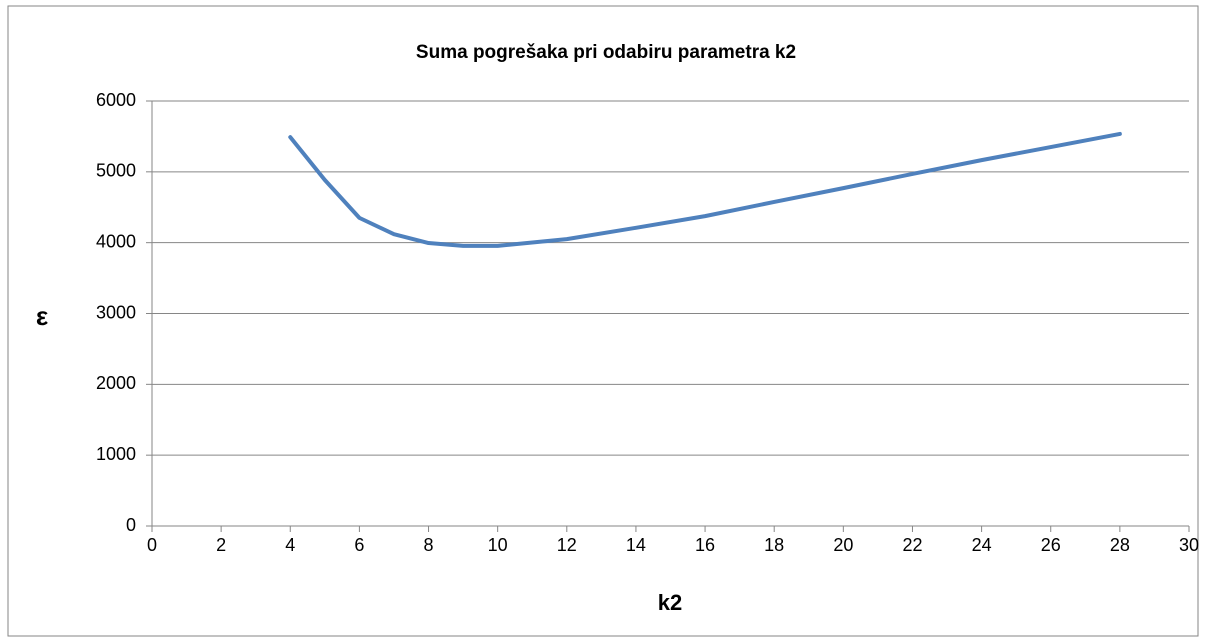 Image resolution: width=1206 pixels, height=641 pixels. What do you see at coordinates (1189, 545) in the screenshot?
I see `x-tick-label: 30` at bounding box center [1189, 545].